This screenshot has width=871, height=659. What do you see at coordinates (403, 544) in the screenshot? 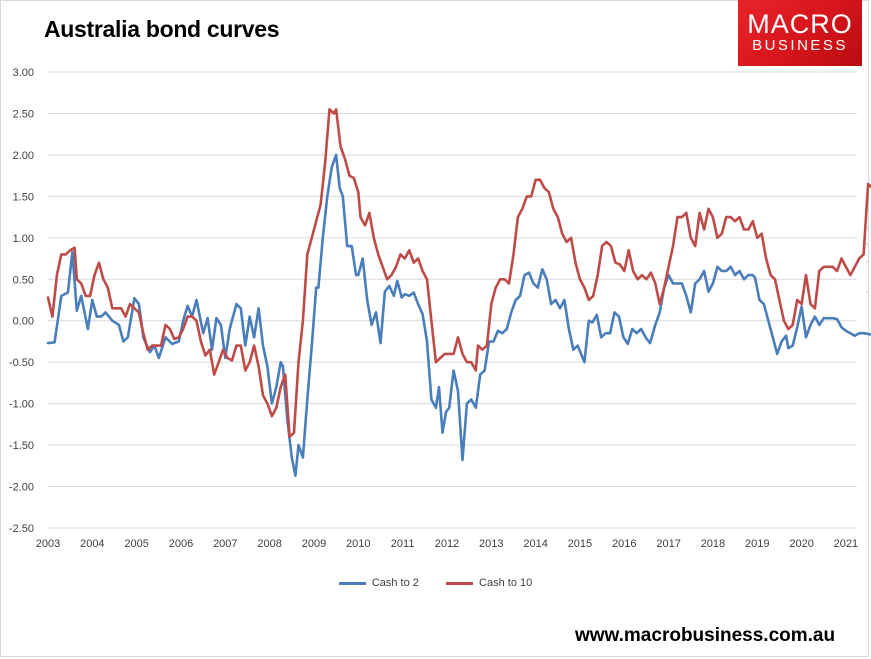
I see `x-tick-label: 2011` at bounding box center [403, 544].